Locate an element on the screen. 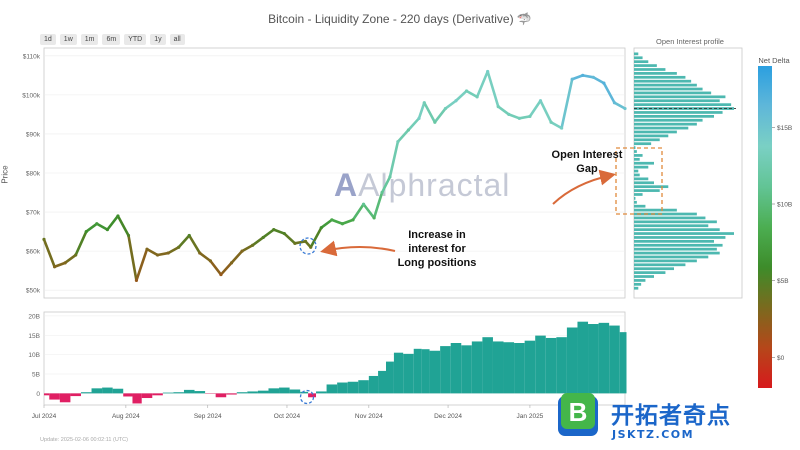 This screenshot has height=450, width=800. range-button-all: all is located at coordinates (177, 39).